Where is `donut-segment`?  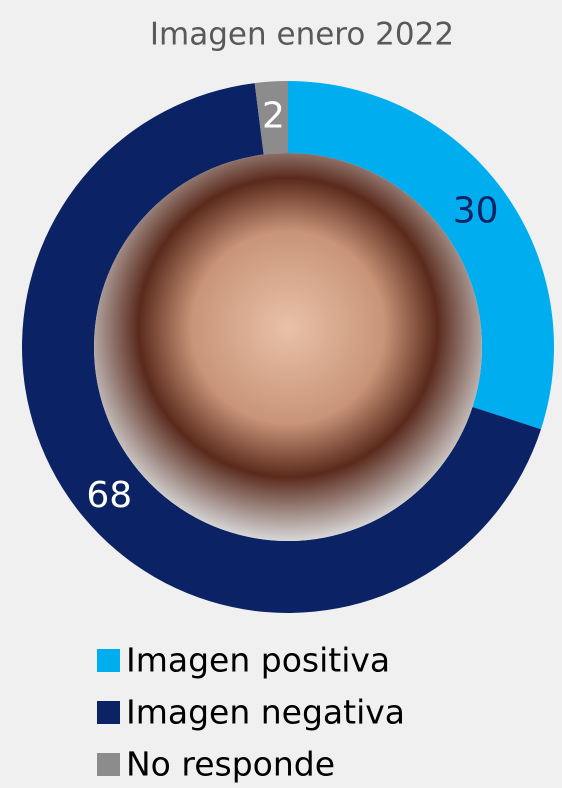 donut-segment is located at coordinates (271, 118).